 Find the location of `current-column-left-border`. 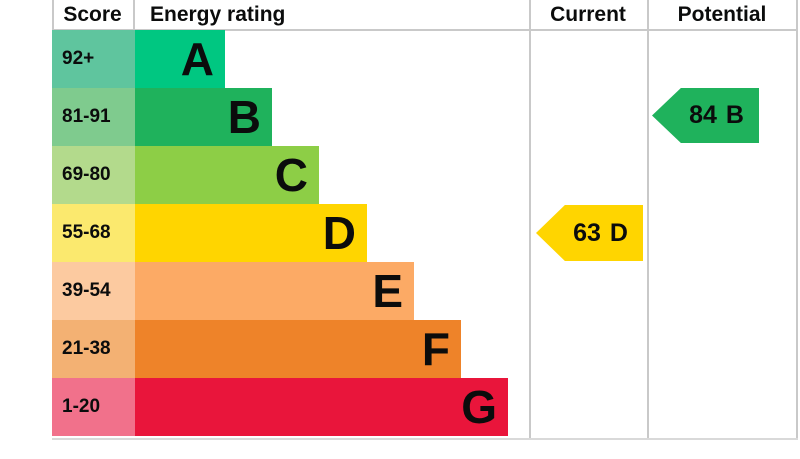

current-column-left-border is located at coordinates (530, 219).